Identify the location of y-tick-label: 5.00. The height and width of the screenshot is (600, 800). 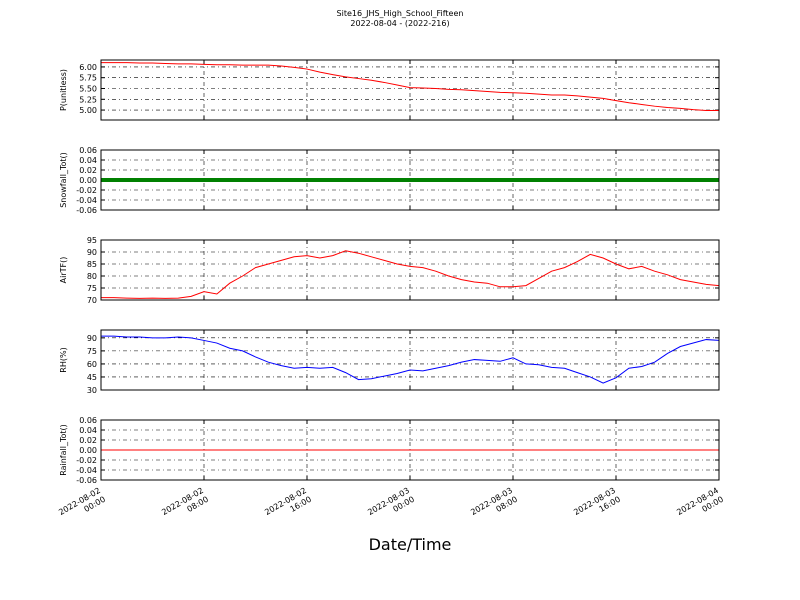
(88, 110).